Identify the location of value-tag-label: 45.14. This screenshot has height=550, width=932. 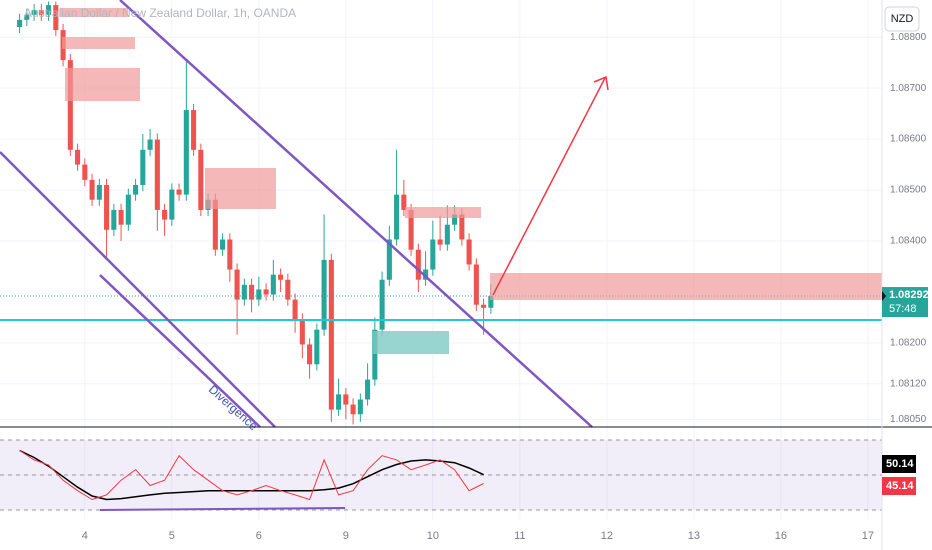
(900, 486).